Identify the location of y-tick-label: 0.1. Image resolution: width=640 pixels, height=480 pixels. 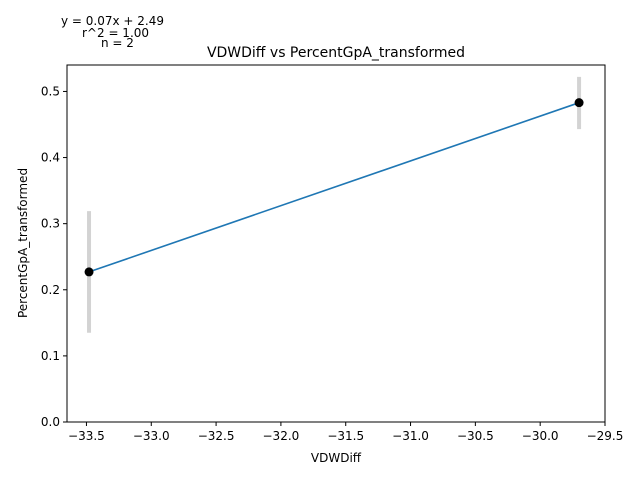
(50, 356).